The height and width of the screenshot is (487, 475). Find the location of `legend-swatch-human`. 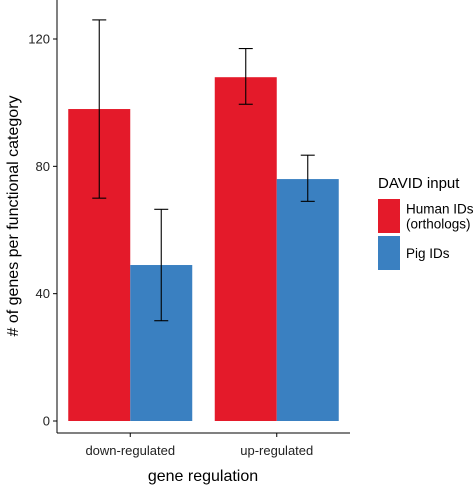

legend-swatch-human is located at coordinates (389, 216).